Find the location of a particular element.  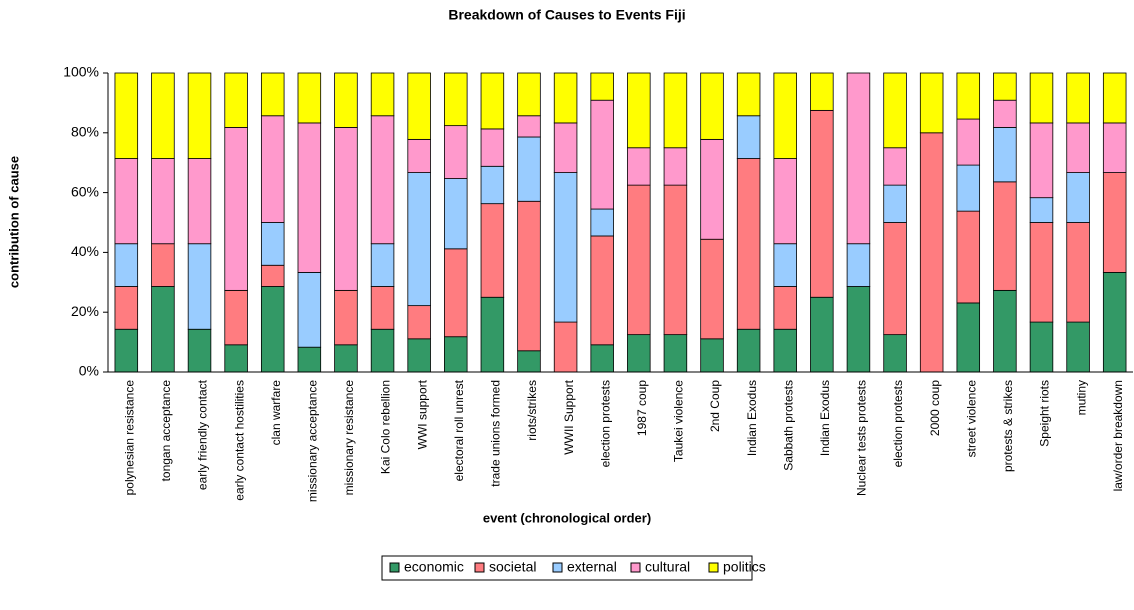

x-tick-label: electoral roll unrest is located at coordinates (459, 430).